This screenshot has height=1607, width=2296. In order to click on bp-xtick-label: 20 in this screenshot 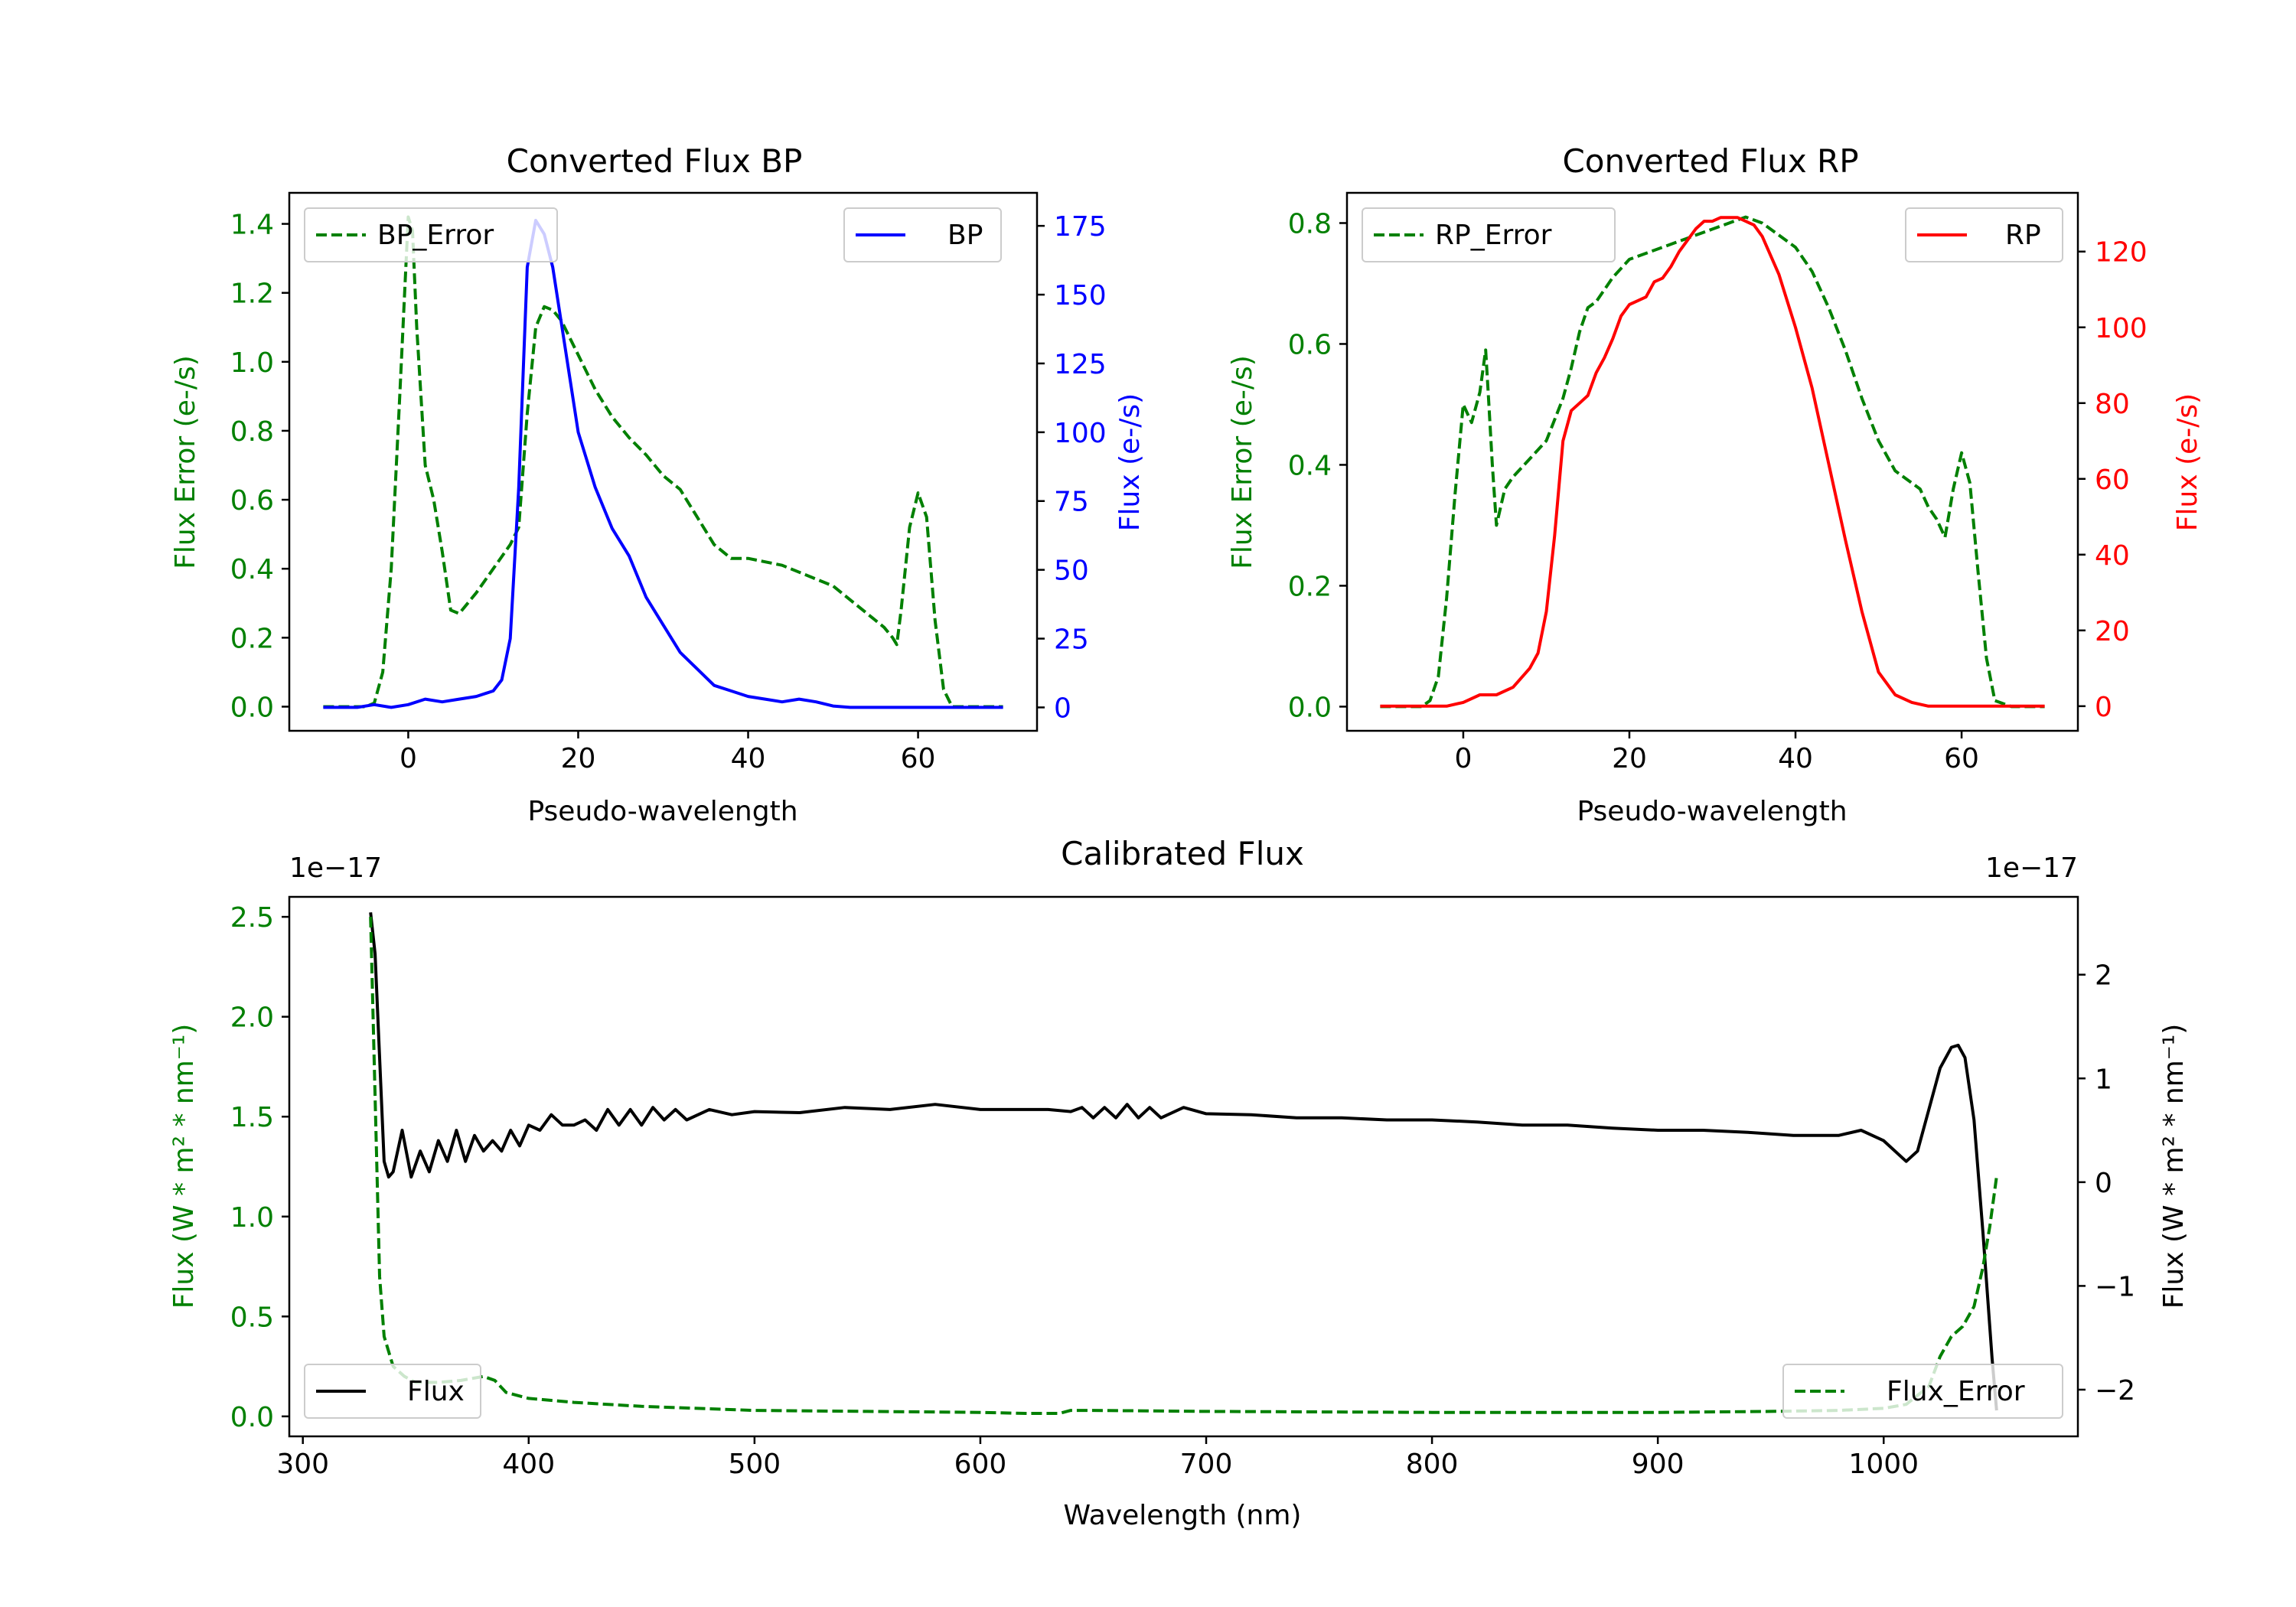, I will do `click(578, 758)`.